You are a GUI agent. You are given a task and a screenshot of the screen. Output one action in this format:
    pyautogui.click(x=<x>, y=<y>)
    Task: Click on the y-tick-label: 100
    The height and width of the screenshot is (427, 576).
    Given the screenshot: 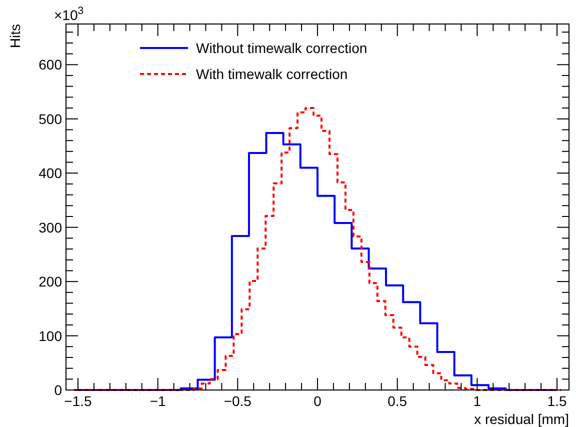 What is the action you would take?
    pyautogui.click(x=50, y=336)
    